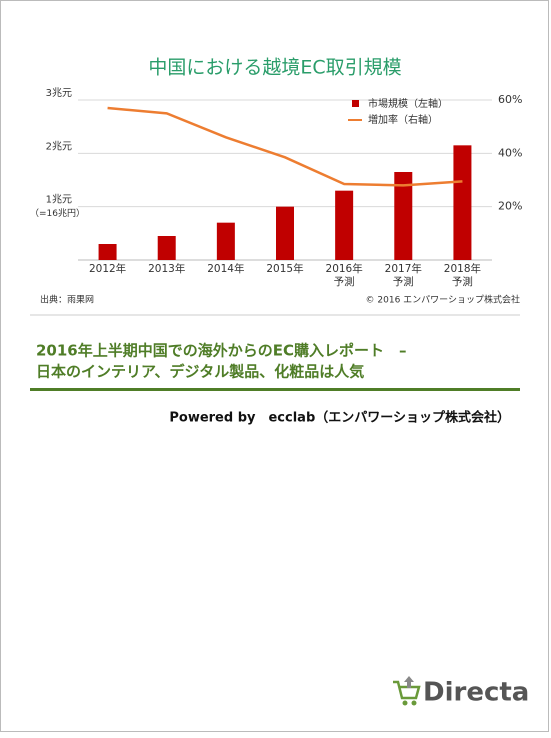  I want to click on x-tick-label: 2014年, so click(225, 268).